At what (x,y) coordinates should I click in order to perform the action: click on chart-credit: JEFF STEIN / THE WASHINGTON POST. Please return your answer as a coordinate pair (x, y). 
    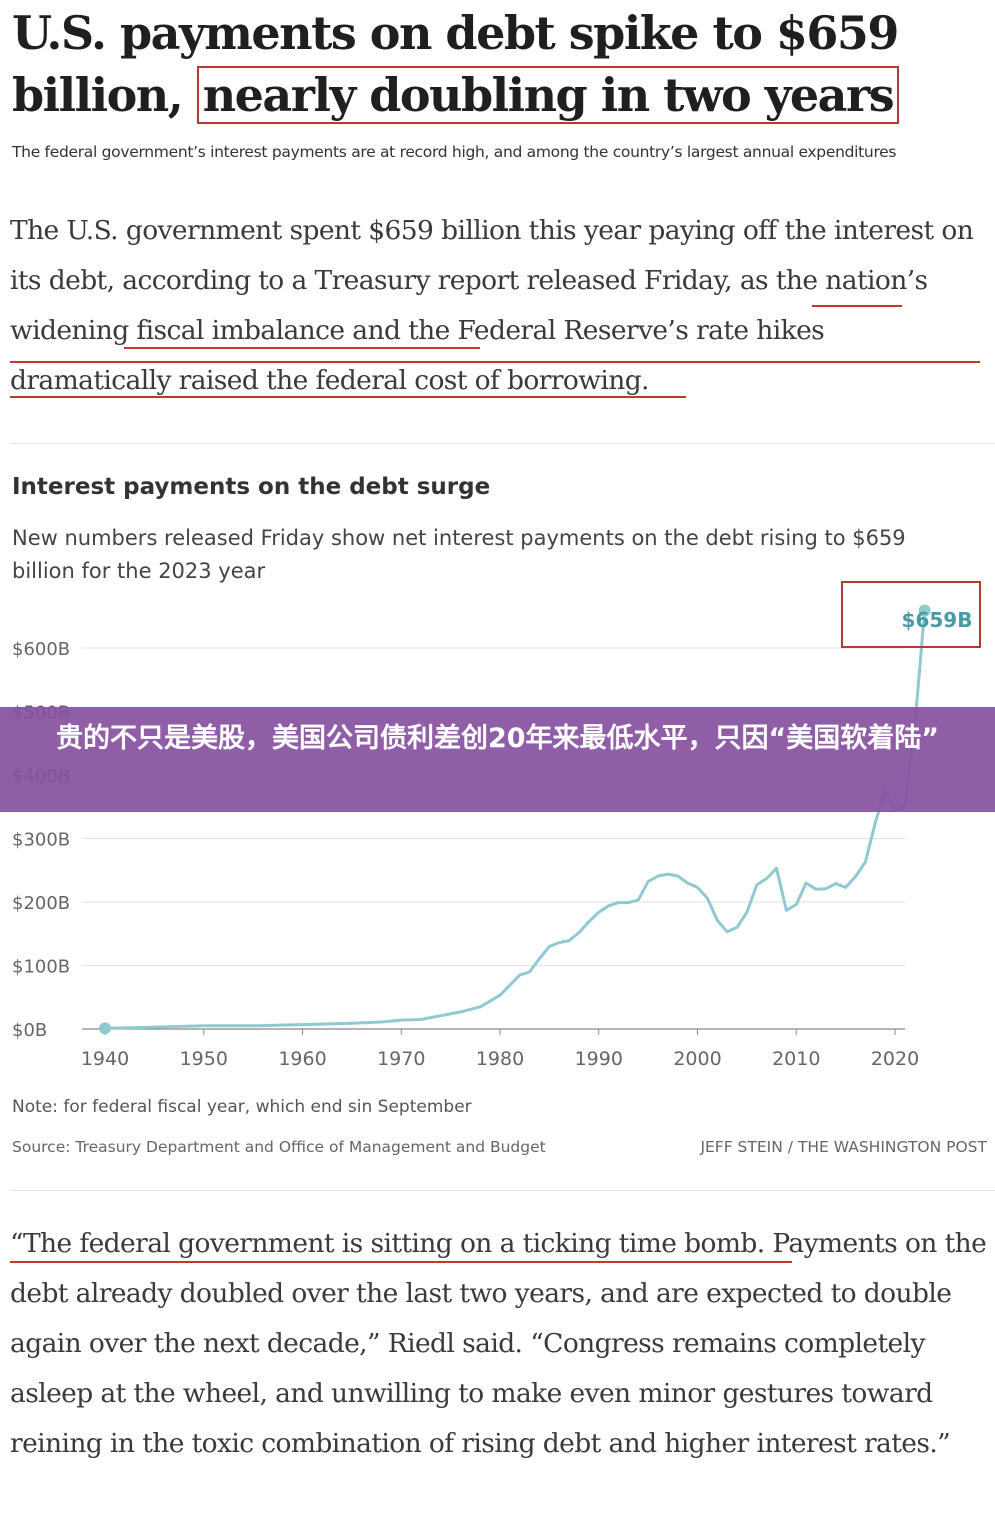
    Looking at the image, I should click on (843, 1147).